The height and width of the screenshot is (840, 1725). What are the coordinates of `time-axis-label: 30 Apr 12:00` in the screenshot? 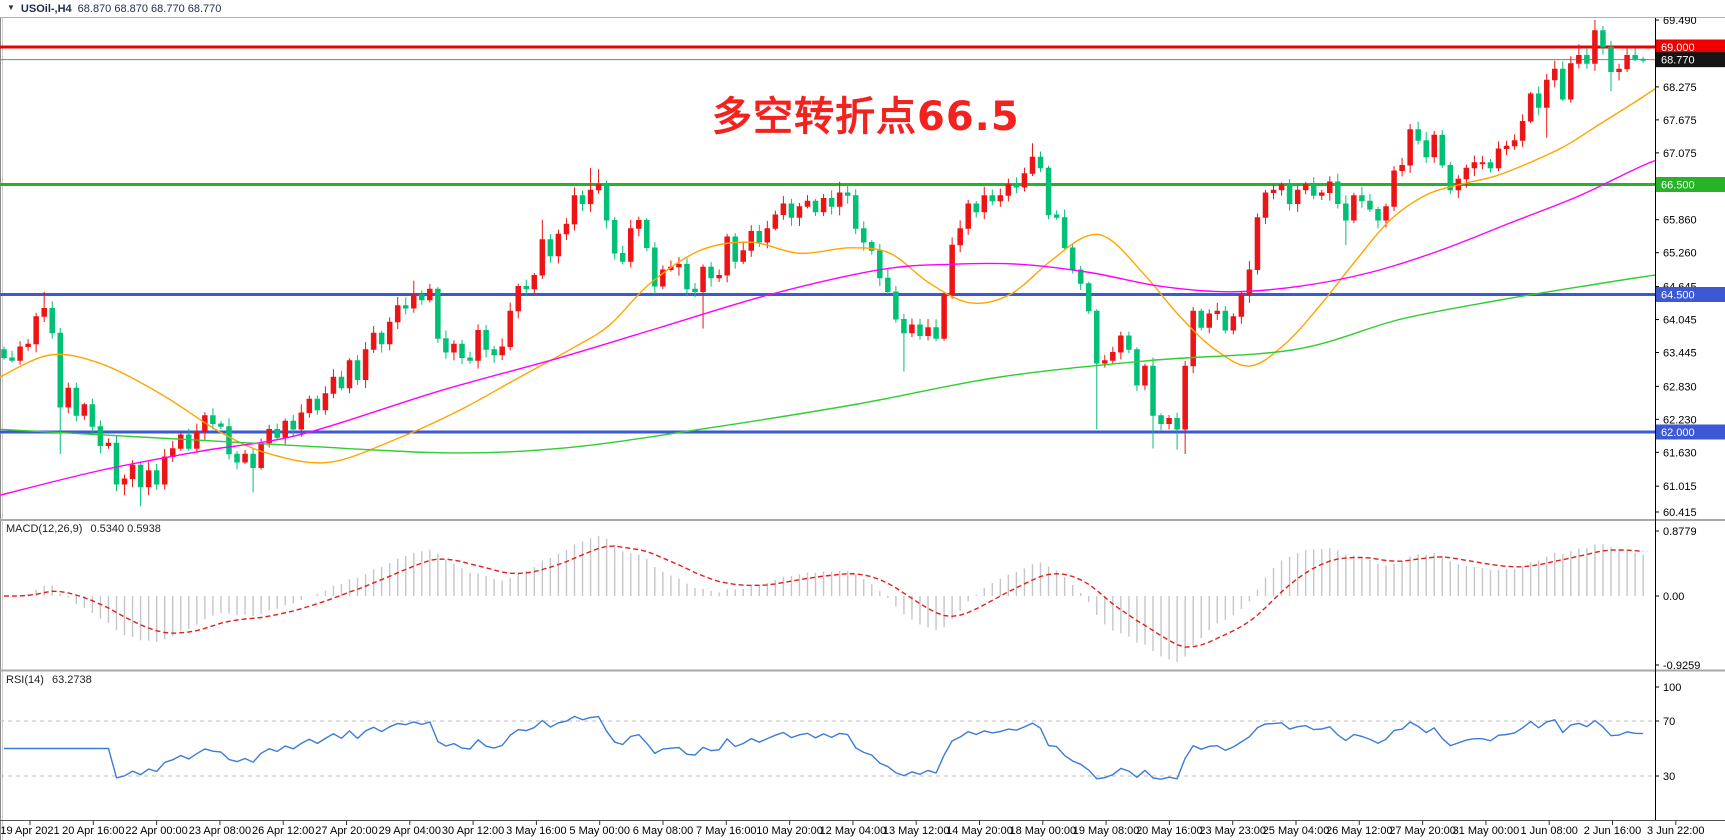 It's located at (473, 831).